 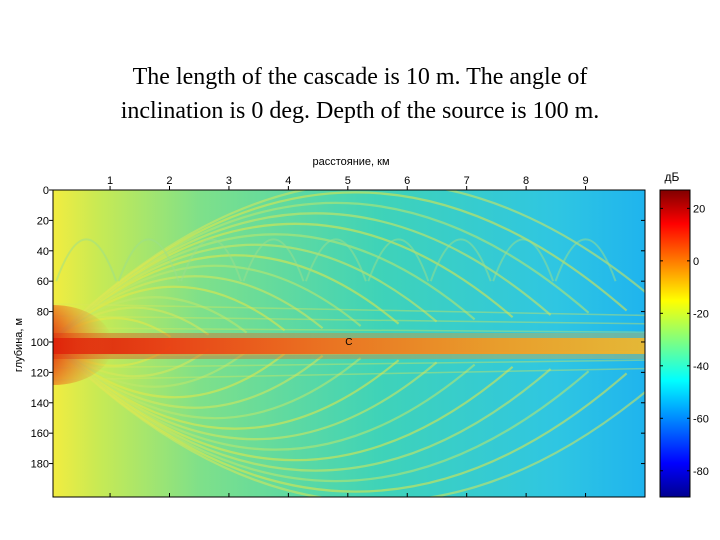 I want to click on colorbar-tick-label-2: -20, so click(x=701, y=314).